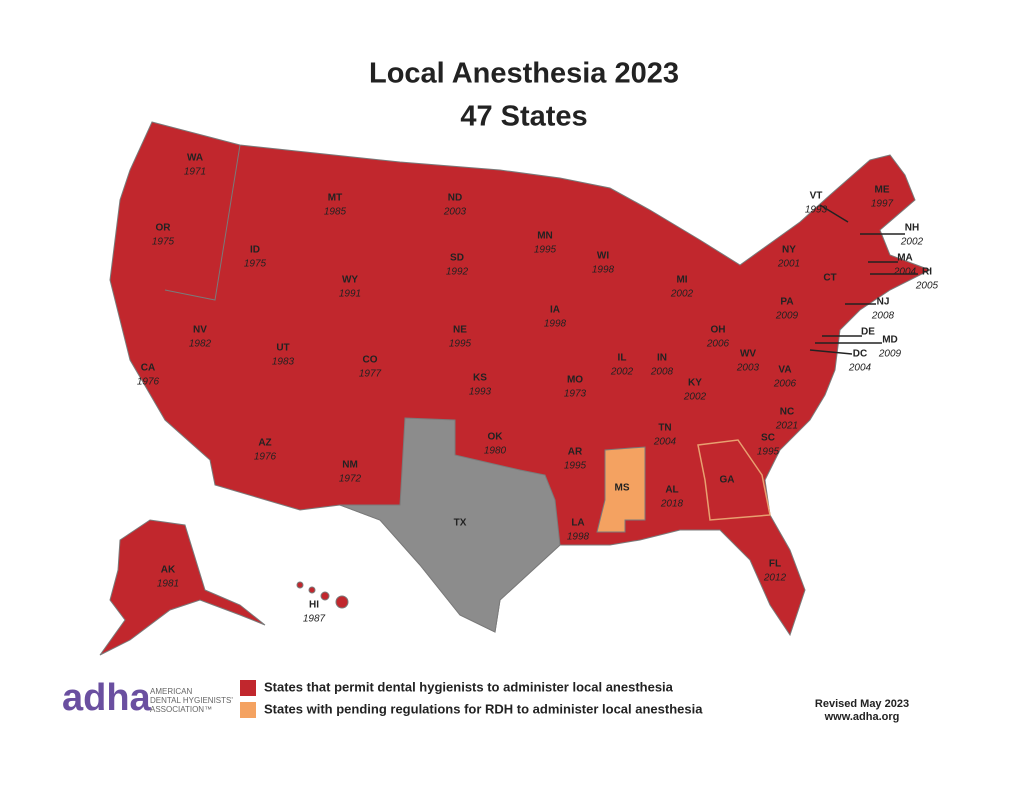 Image resolution: width=1024 pixels, height=791 pixels. What do you see at coordinates (787, 412) in the screenshot?
I see `state-abbr: NC` at bounding box center [787, 412].